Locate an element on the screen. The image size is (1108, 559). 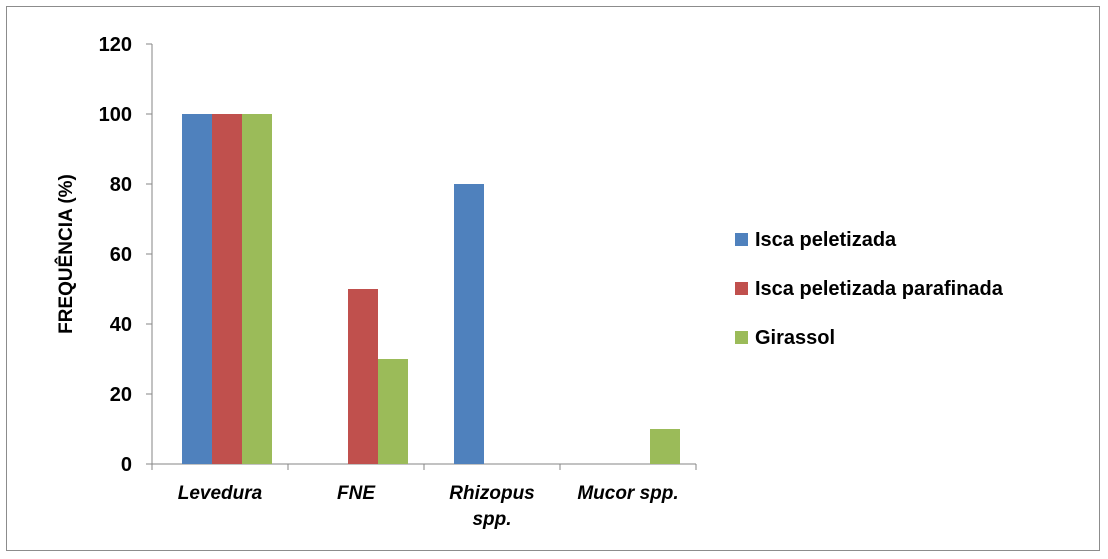
y-tick-label: 40 is located at coordinates (121, 325).